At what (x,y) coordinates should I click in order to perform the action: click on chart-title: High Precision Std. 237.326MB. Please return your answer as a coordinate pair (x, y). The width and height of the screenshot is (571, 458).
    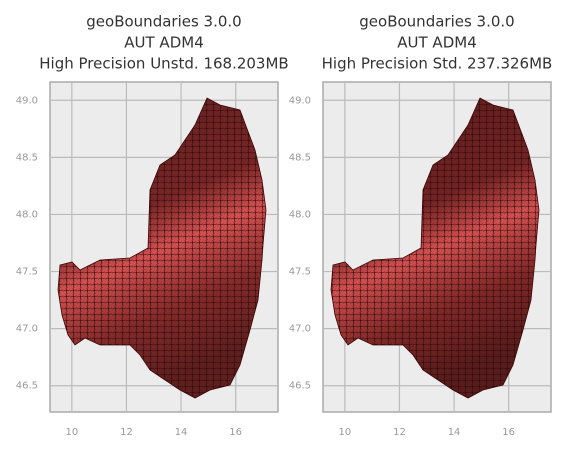
    Looking at the image, I should click on (437, 64).